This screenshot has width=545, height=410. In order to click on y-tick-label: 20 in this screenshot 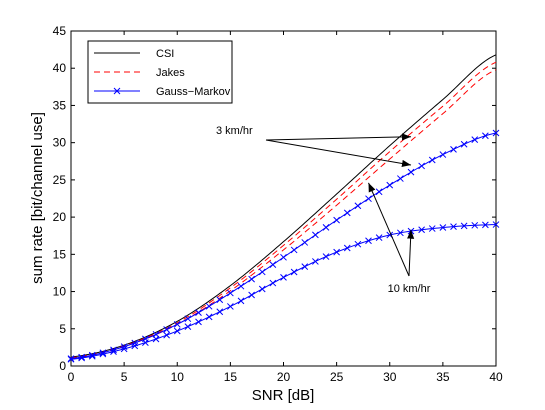, I will do `click(60, 217)`.